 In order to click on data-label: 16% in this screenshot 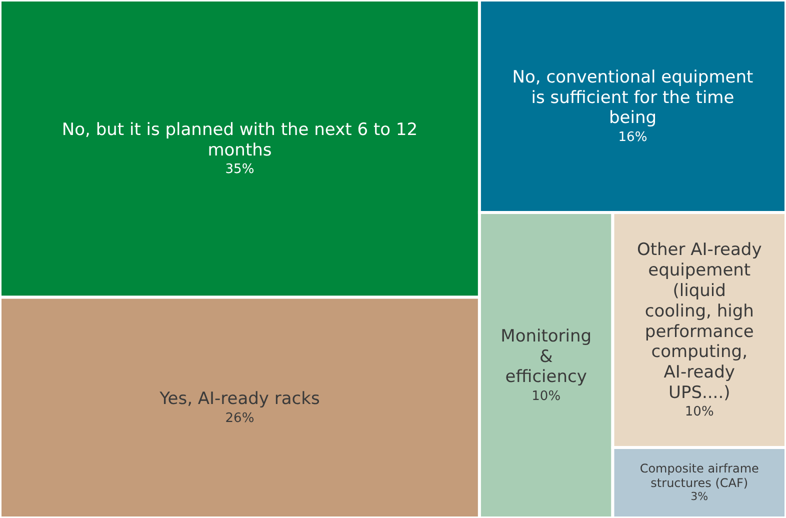, I will do `click(633, 137)`.